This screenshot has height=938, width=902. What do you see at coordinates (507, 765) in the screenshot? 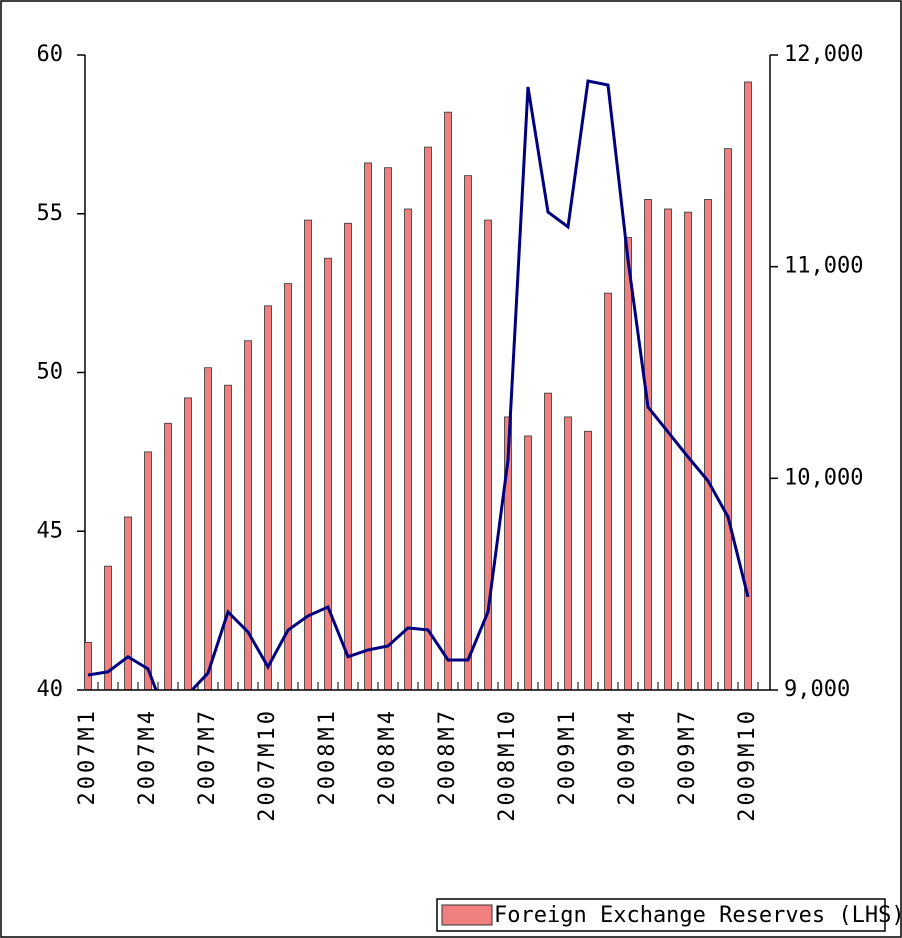
I see `x-tick-label: 2008M10` at bounding box center [507, 765].